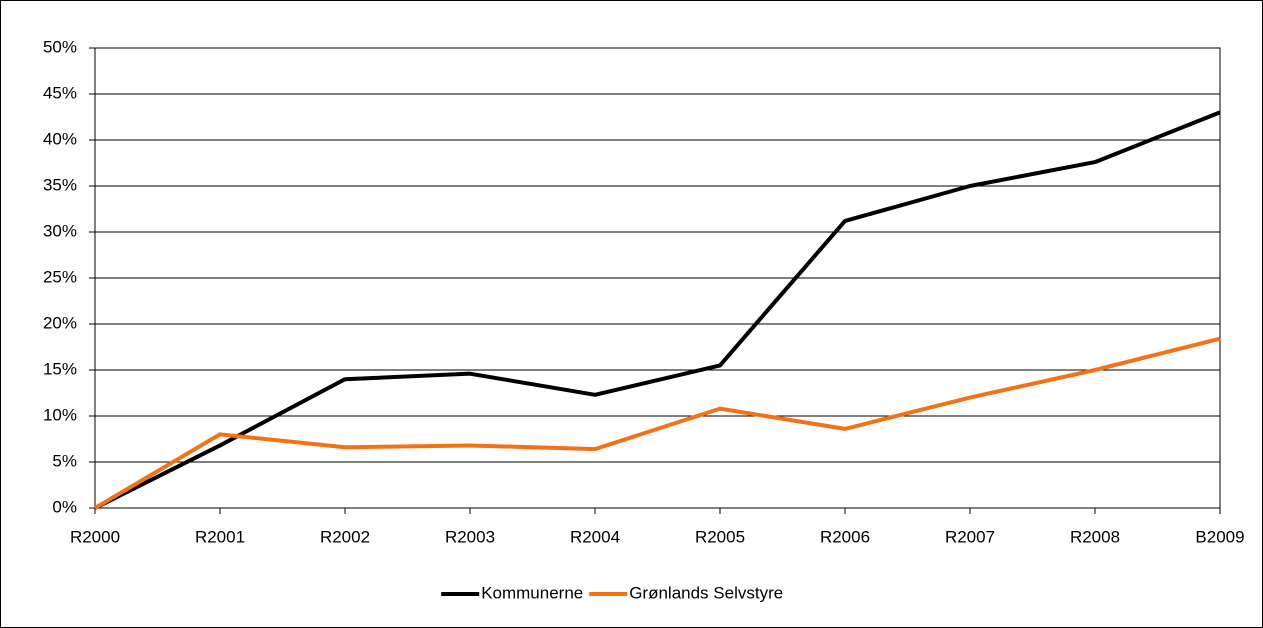 The width and height of the screenshot is (1263, 628). I want to click on y-tick-label: 10%, so click(60, 414).